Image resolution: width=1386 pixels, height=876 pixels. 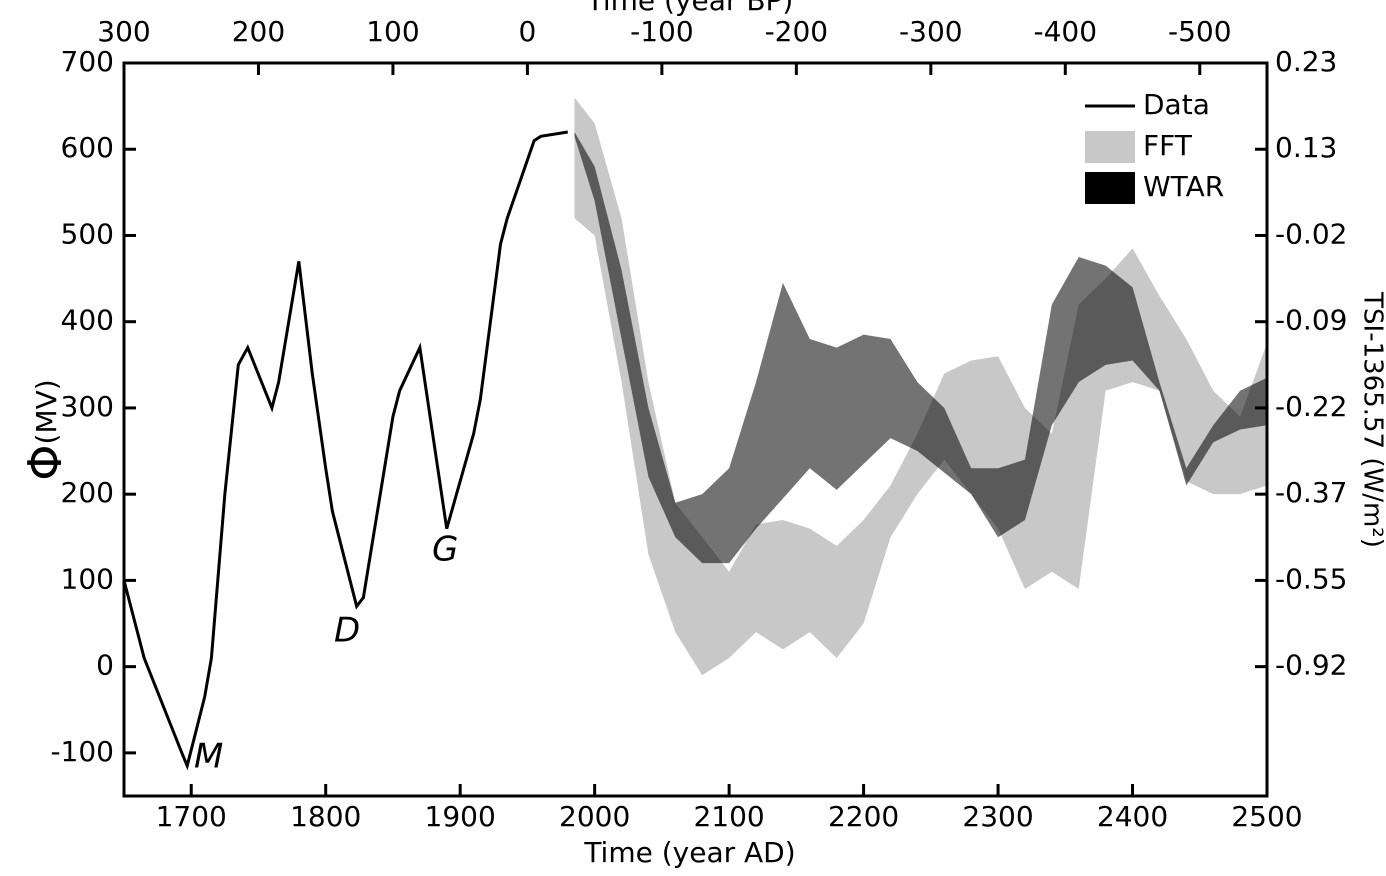 I want to click on x2-tick-label: 300, so click(x=123, y=31).